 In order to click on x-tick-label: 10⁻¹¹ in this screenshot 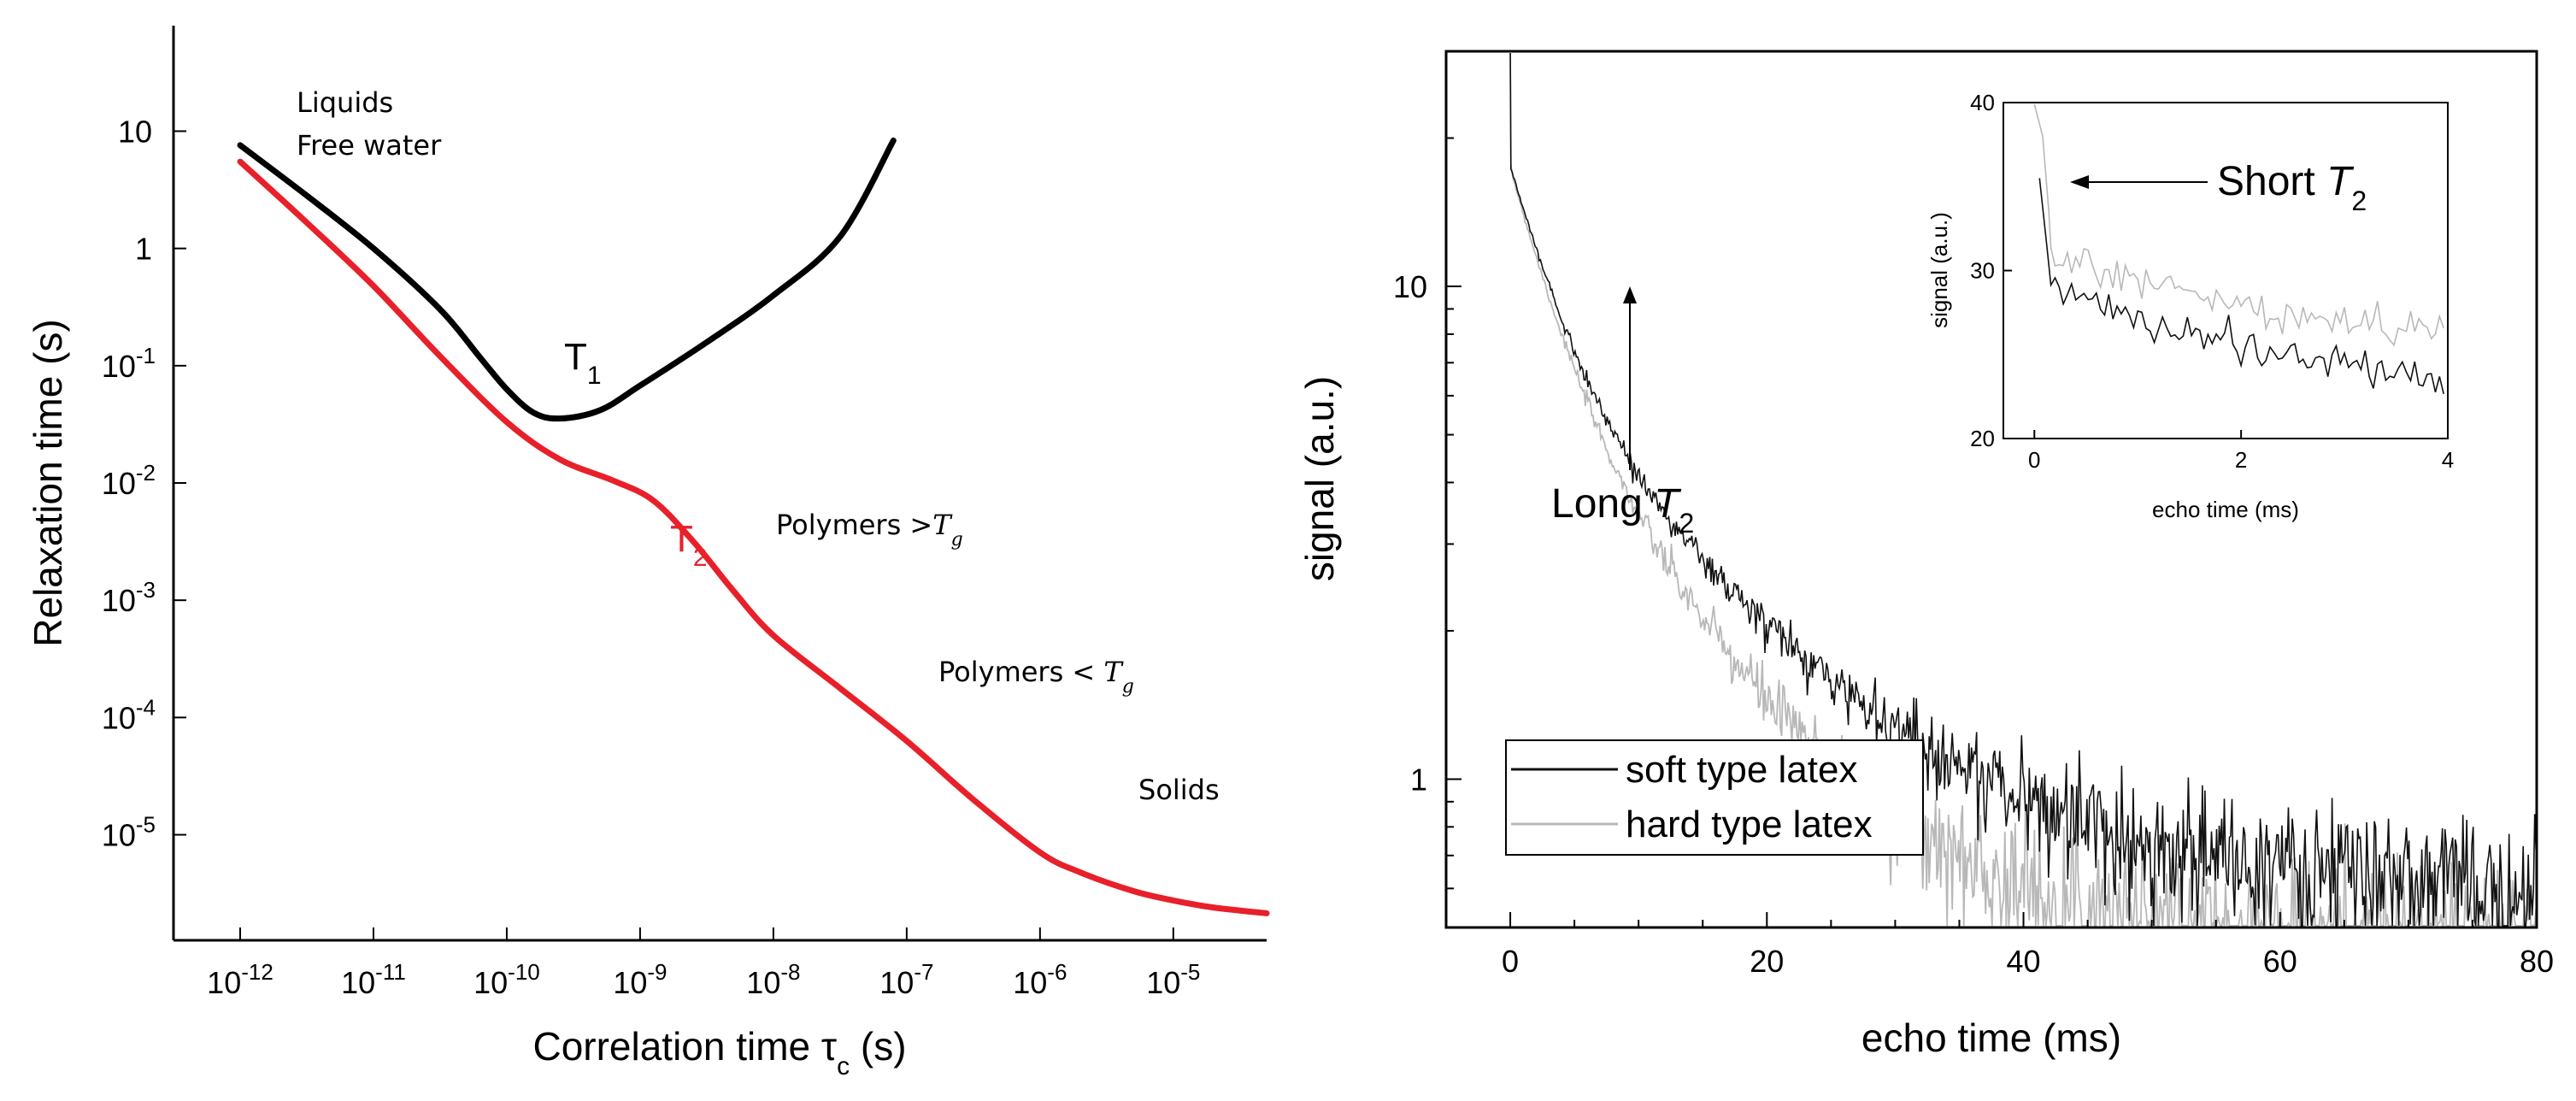, I will do `click(373, 979)`.